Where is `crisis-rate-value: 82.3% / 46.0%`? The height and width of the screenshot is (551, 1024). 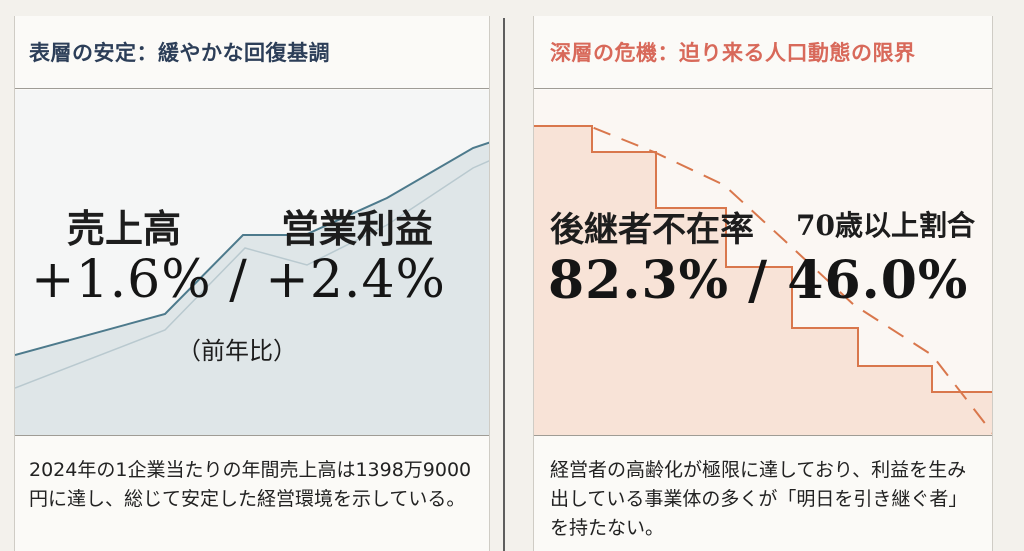
crisis-rate-value: 82.3% / 46.0% is located at coordinates (758, 280).